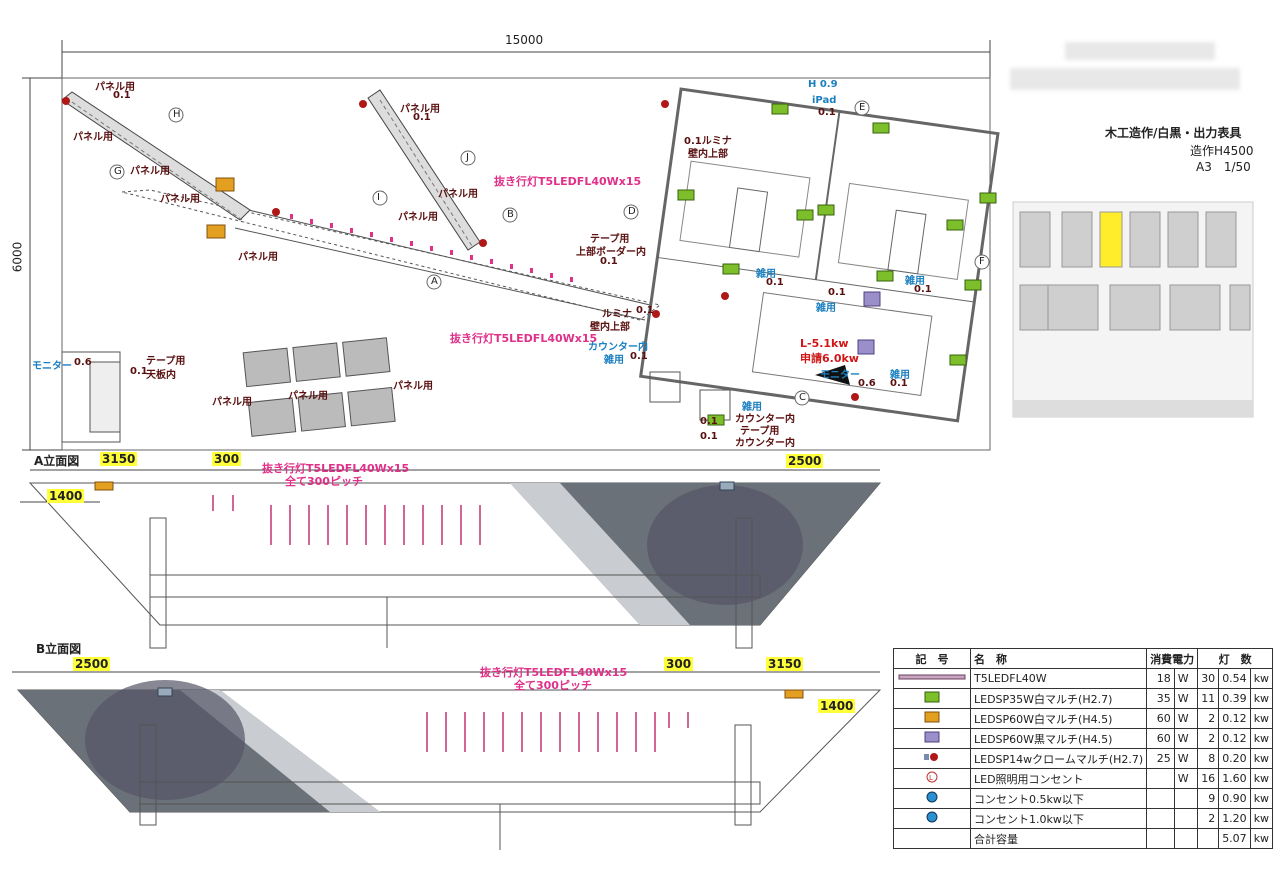 This screenshot has height=889, width=1285. I want to click on l-power: L-5.1kw, so click(824, 343).